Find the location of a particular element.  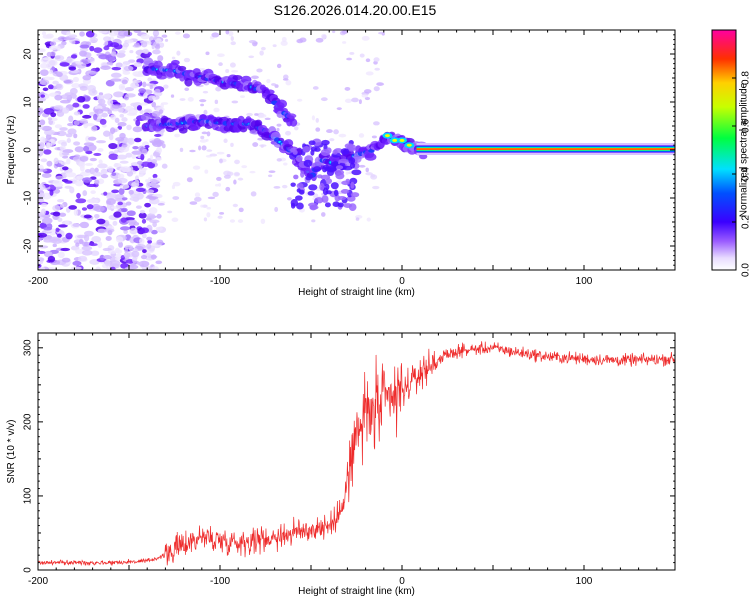

y-tick-label: 20 is located at coordinates (28, 54).